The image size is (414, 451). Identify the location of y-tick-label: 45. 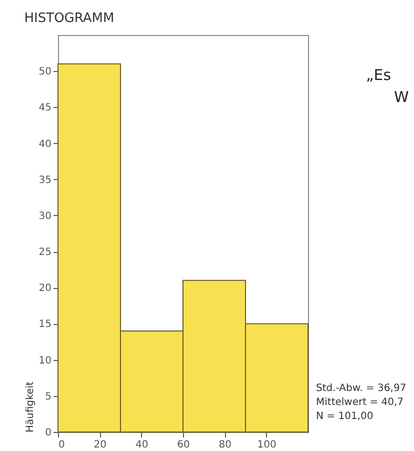
(45, 108).